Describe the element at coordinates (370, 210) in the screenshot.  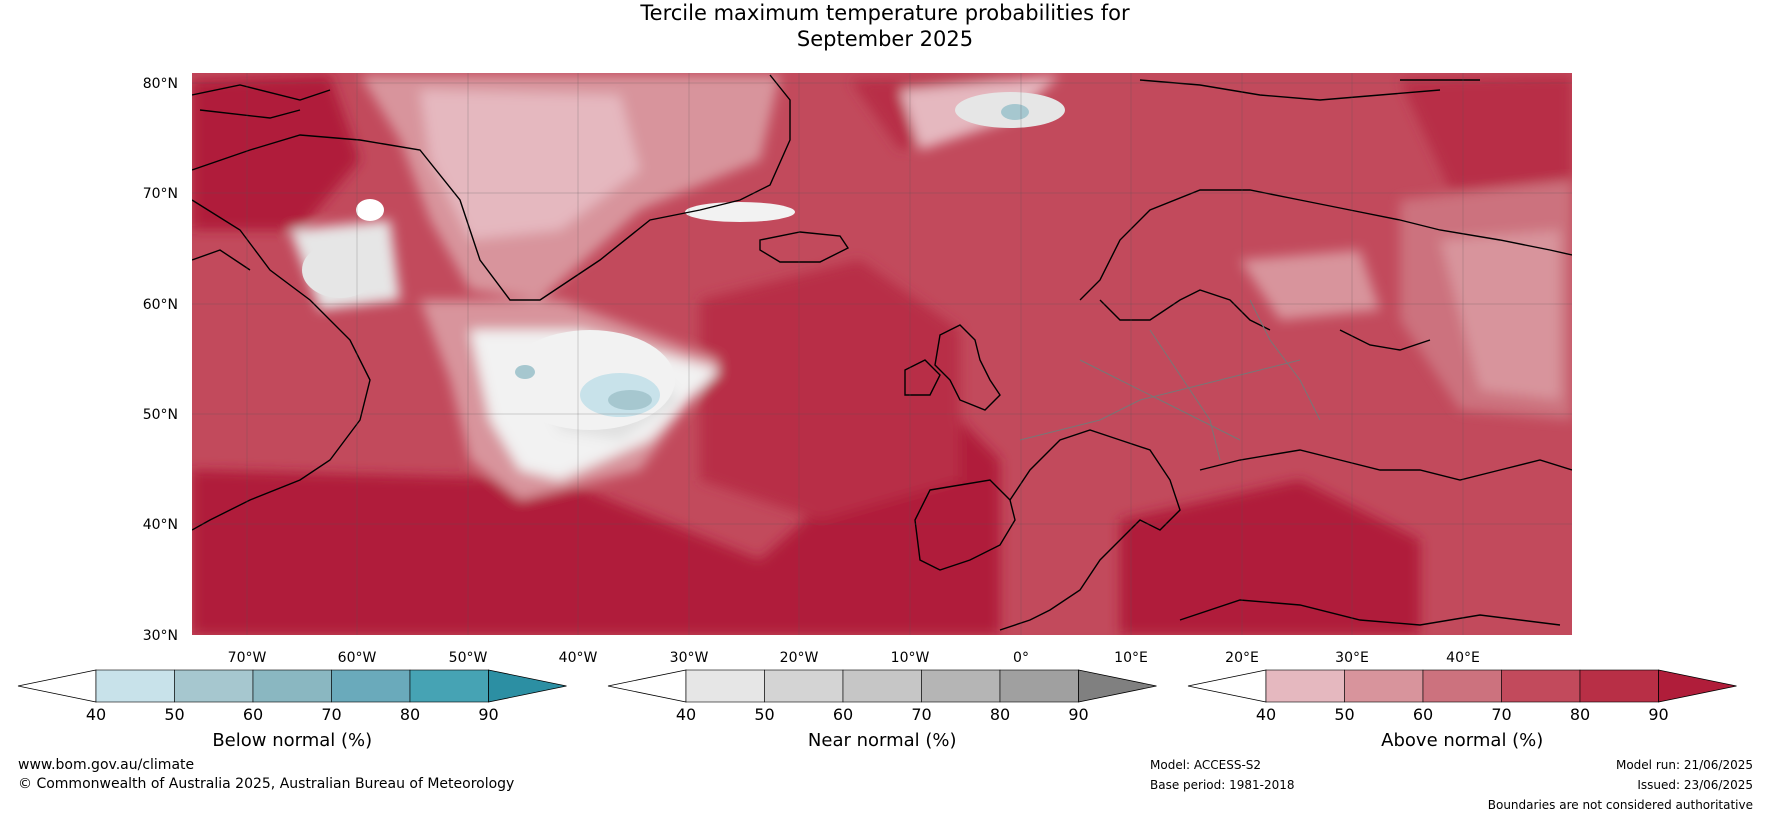
I see `white-patch` at that location.